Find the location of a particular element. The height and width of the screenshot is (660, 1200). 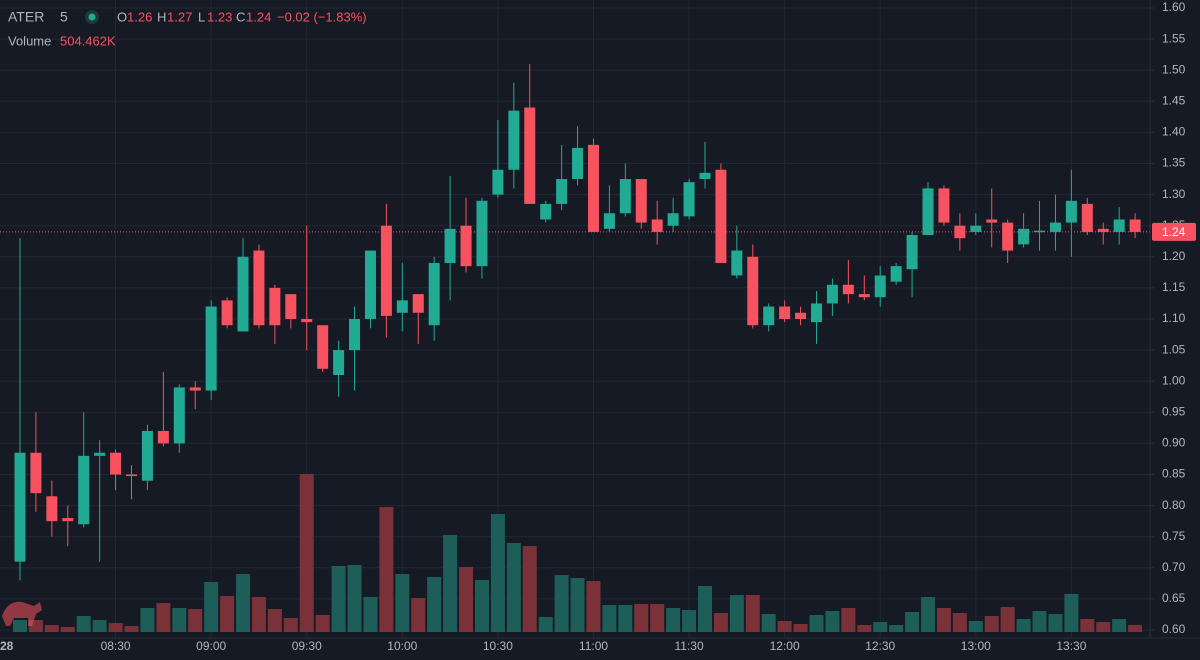

x-tick-label: 12:00 is located at coordinates (785, 646).